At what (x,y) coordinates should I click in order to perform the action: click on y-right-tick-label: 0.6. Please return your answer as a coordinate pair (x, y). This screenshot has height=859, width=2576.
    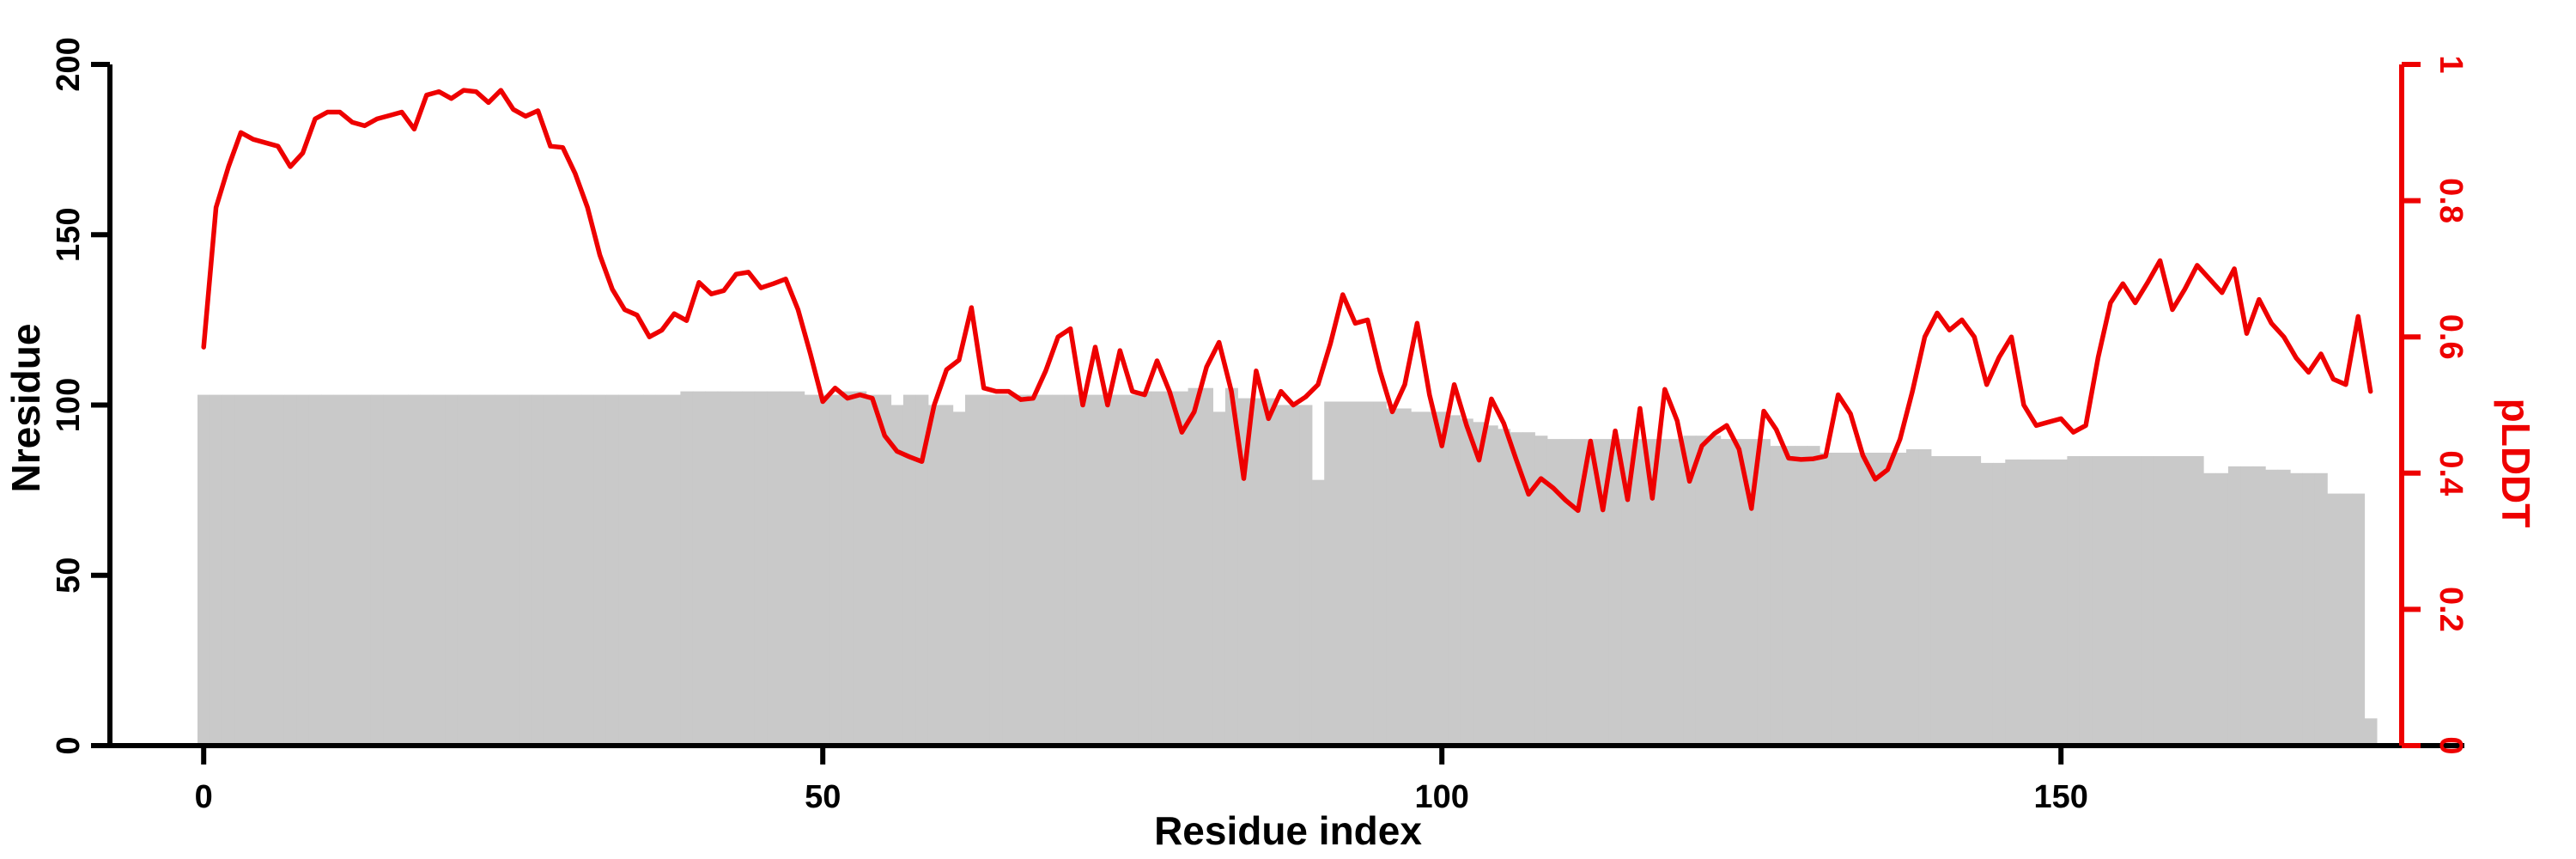
    Looking at the image, I should click on (2451, 337).